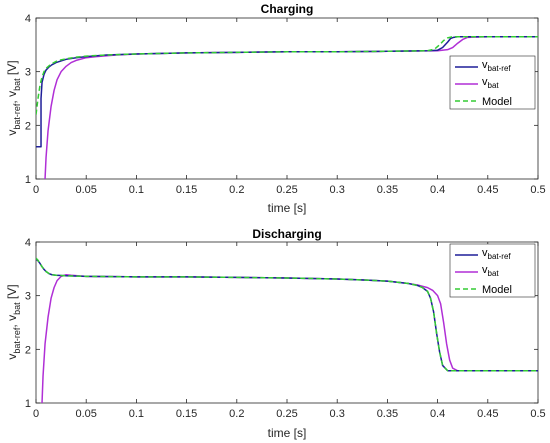  I want to click on discharging-y-axis-label: vbat-ref, vbat [V], so click(13, 321).